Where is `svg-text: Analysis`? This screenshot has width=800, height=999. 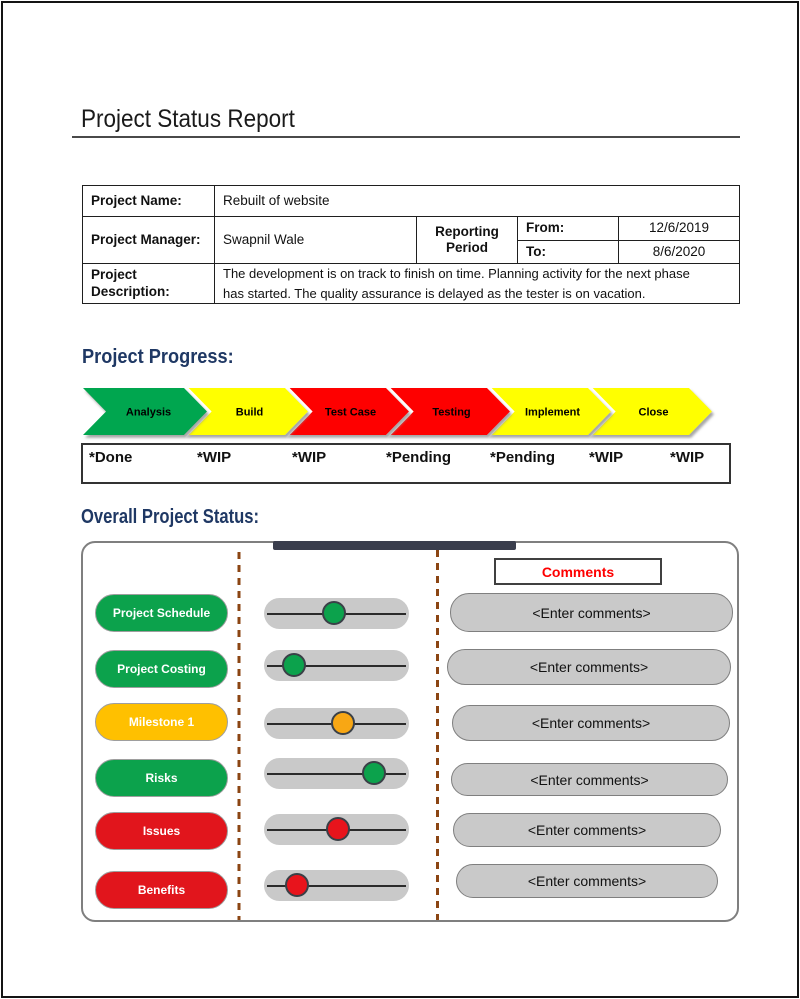
svg-text: Analysis is located at coordinates (148, 413).